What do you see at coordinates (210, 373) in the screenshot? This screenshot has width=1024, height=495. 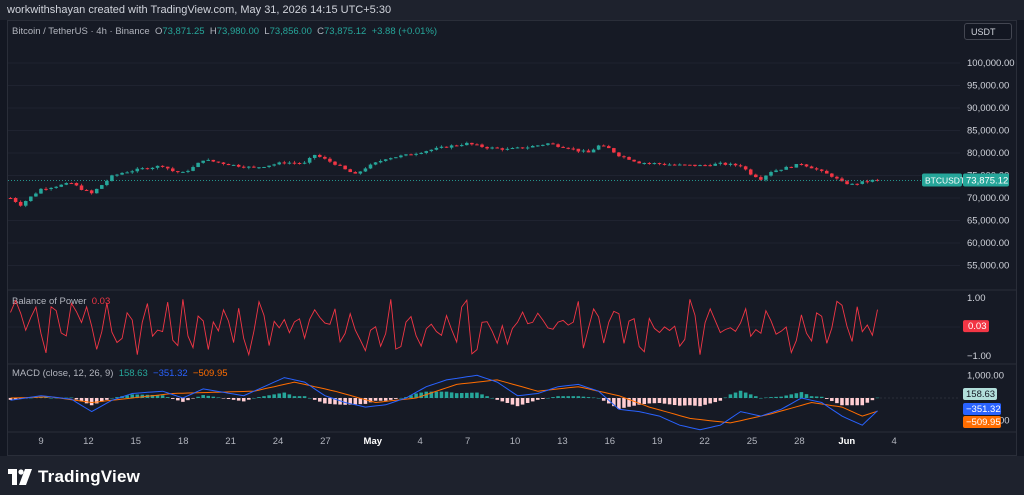 I see `macd-signal-value: −509.95` at bounding box center [210, 373].